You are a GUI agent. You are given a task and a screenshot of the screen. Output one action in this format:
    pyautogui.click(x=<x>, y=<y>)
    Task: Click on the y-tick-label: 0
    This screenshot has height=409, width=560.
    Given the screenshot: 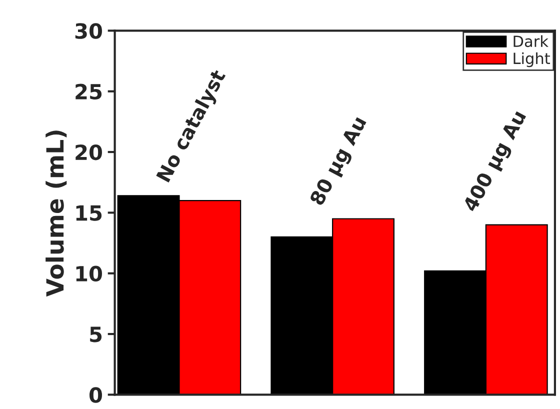 What is the action you would take?
    pyautogui.click(x=95, y=395)
    